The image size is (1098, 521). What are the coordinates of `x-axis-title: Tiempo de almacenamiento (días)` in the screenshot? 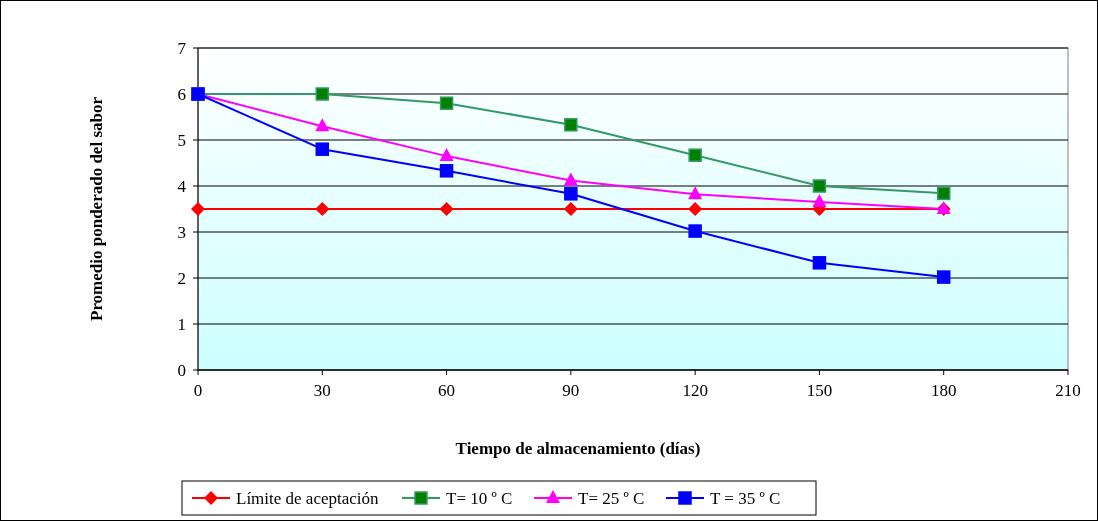 It's located at (578, 448).